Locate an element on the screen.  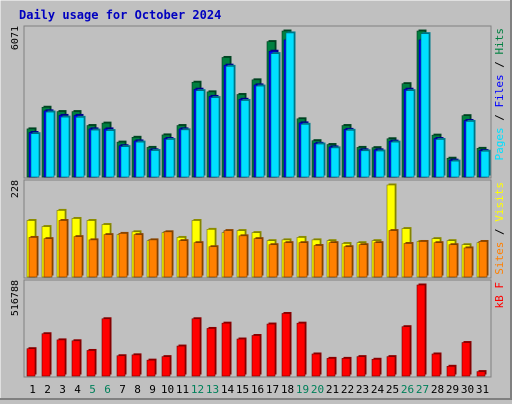
bar-kb-f-day-31-face is located at coordinates (481, 374).